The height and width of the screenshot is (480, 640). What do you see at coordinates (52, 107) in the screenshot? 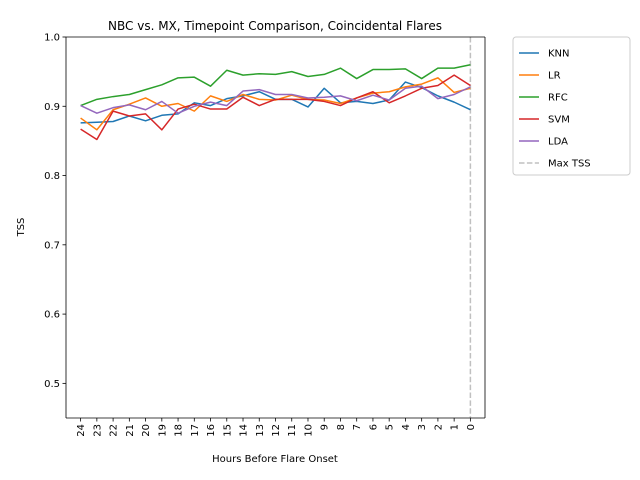
I see `y-tick-label: 0.9` at bounding box center [52, 107].